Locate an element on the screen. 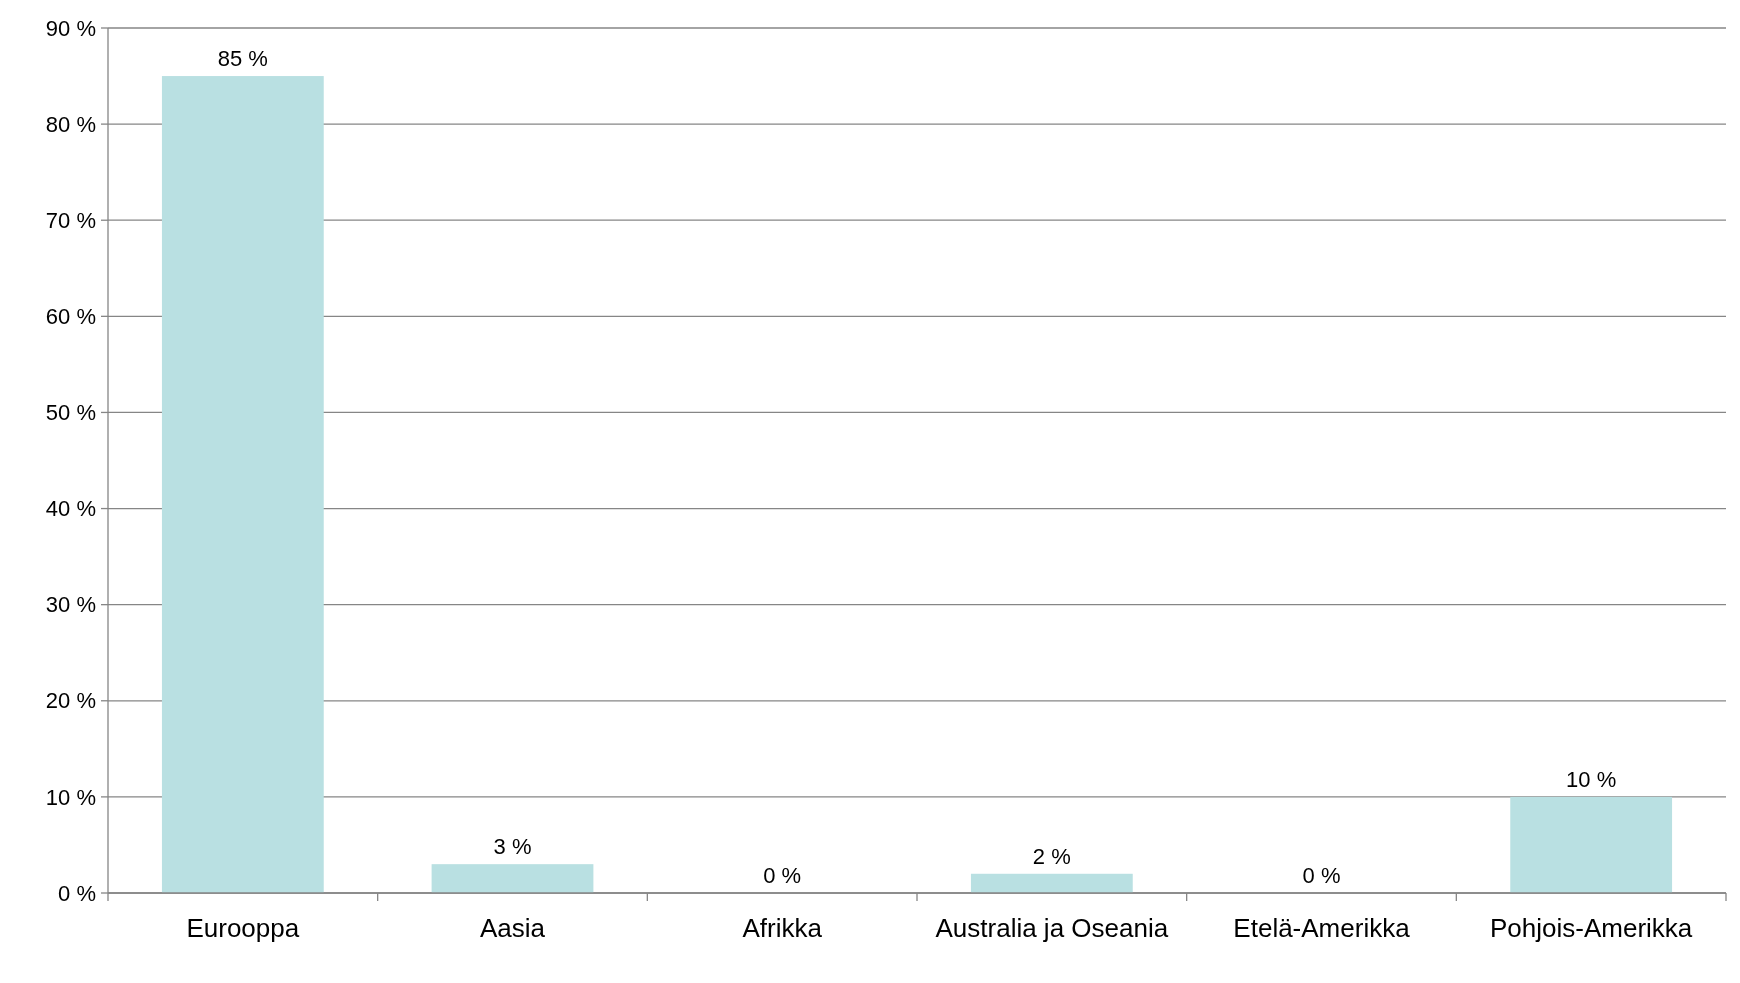 This screenshot has height=983, width=1740. y-tick-label: 0 % is located at coordinates (77, 893).